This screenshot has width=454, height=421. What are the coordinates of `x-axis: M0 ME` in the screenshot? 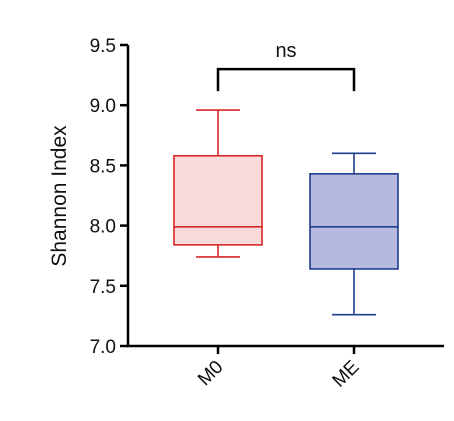 It's located at (285, 368).